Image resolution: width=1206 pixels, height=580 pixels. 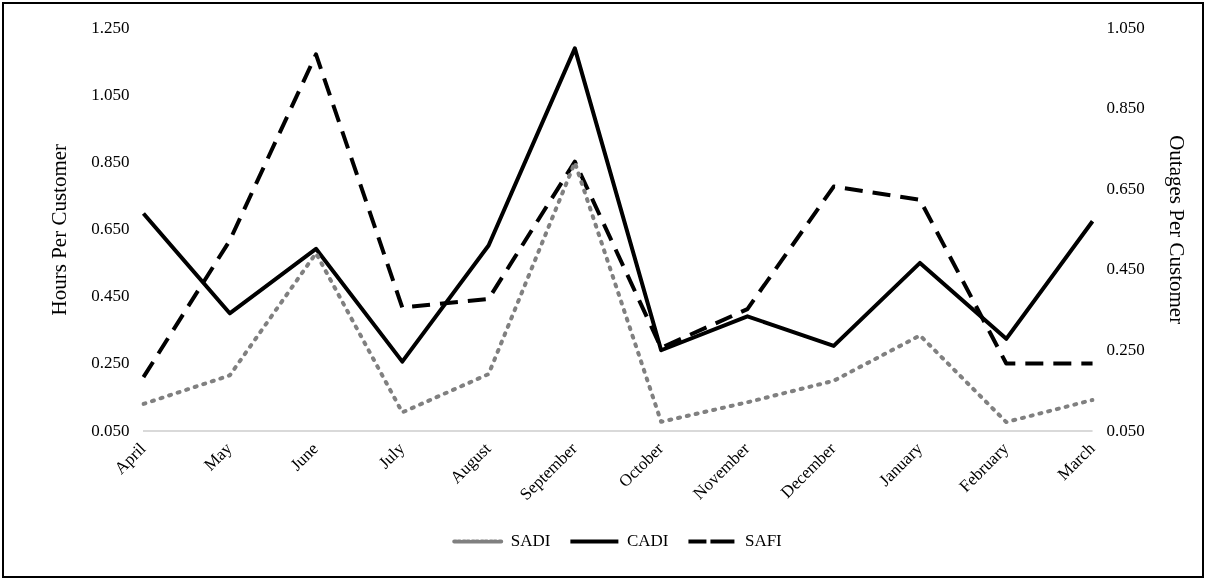 What do you see at coordinates (1125, 430) in the screenshot?
I see `y2-tick-label: 0.050` at bounding box center [1125, 430].